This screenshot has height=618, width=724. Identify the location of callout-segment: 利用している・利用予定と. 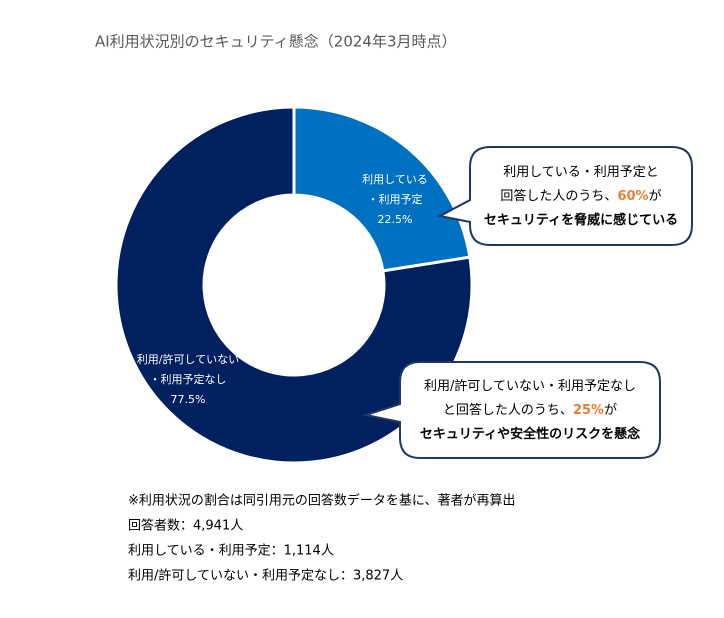
(581, 172).